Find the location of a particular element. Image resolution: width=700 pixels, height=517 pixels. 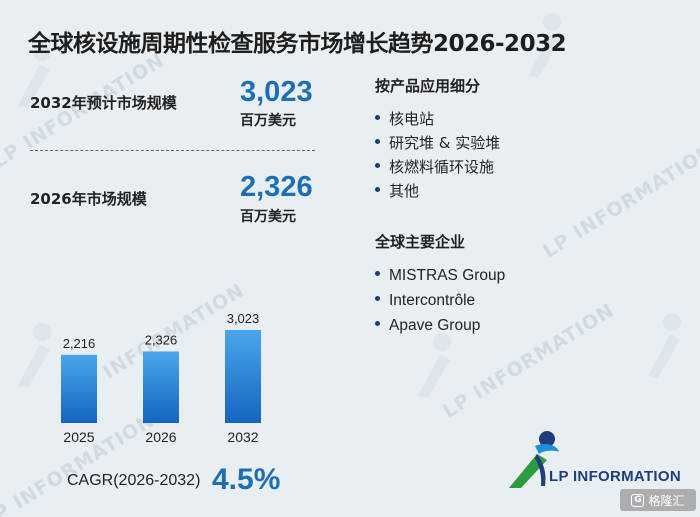

bar-2026 is located at coordinates (161, 387).